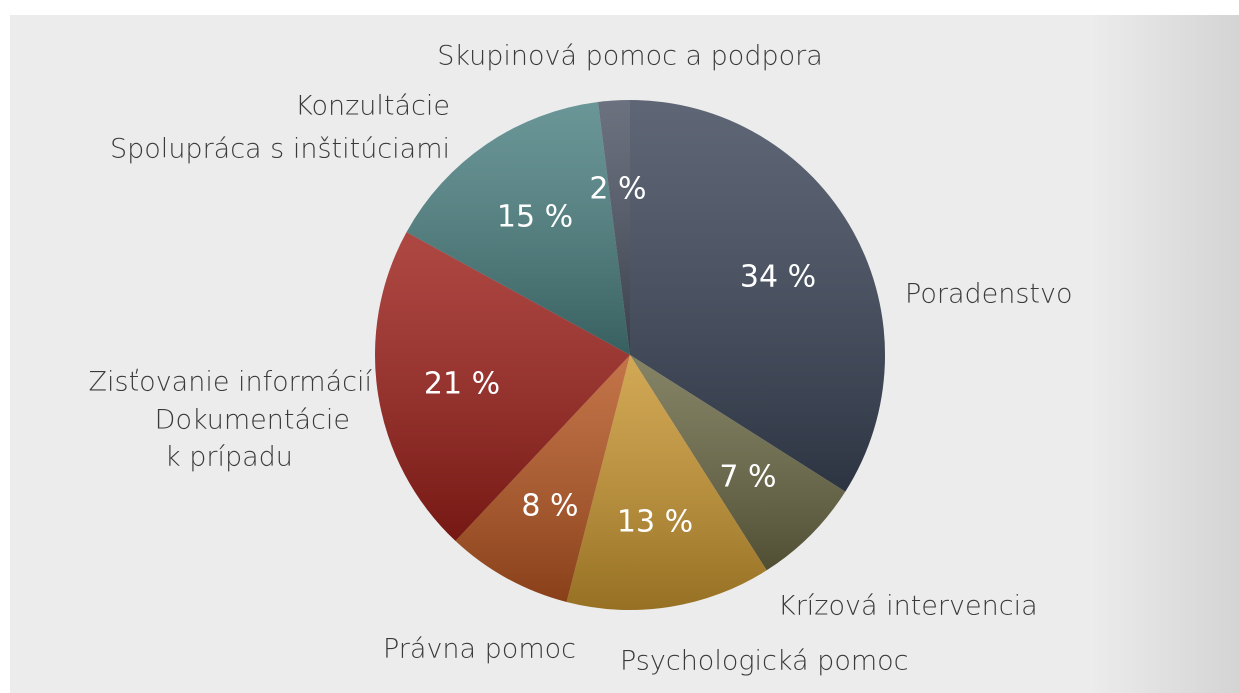 This screenshot has height=693, width=1239. Describe the element at coordinates (989, 294) in the screenshot. I see `category-label: Poradenstvo` at that location.